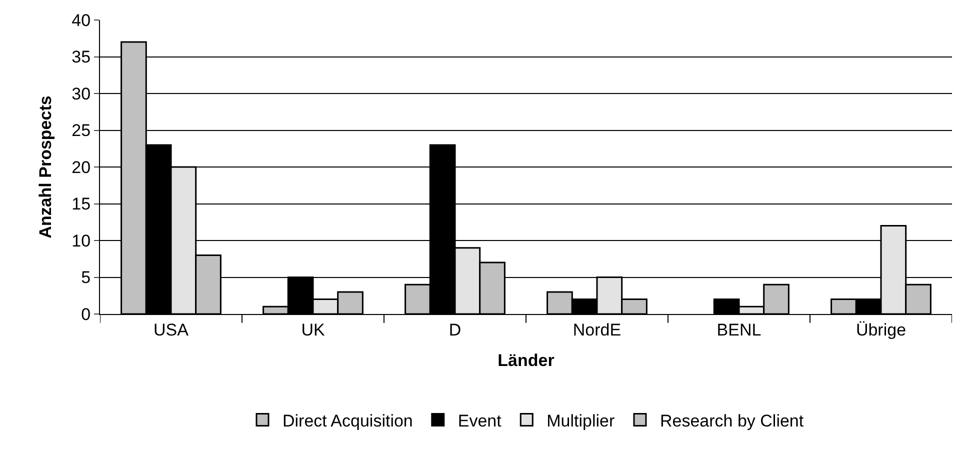 Image resolution: width=972 pixels, height=450 pixels. I want to click on legend-label: Direct Acquisition, so click(347, 420).